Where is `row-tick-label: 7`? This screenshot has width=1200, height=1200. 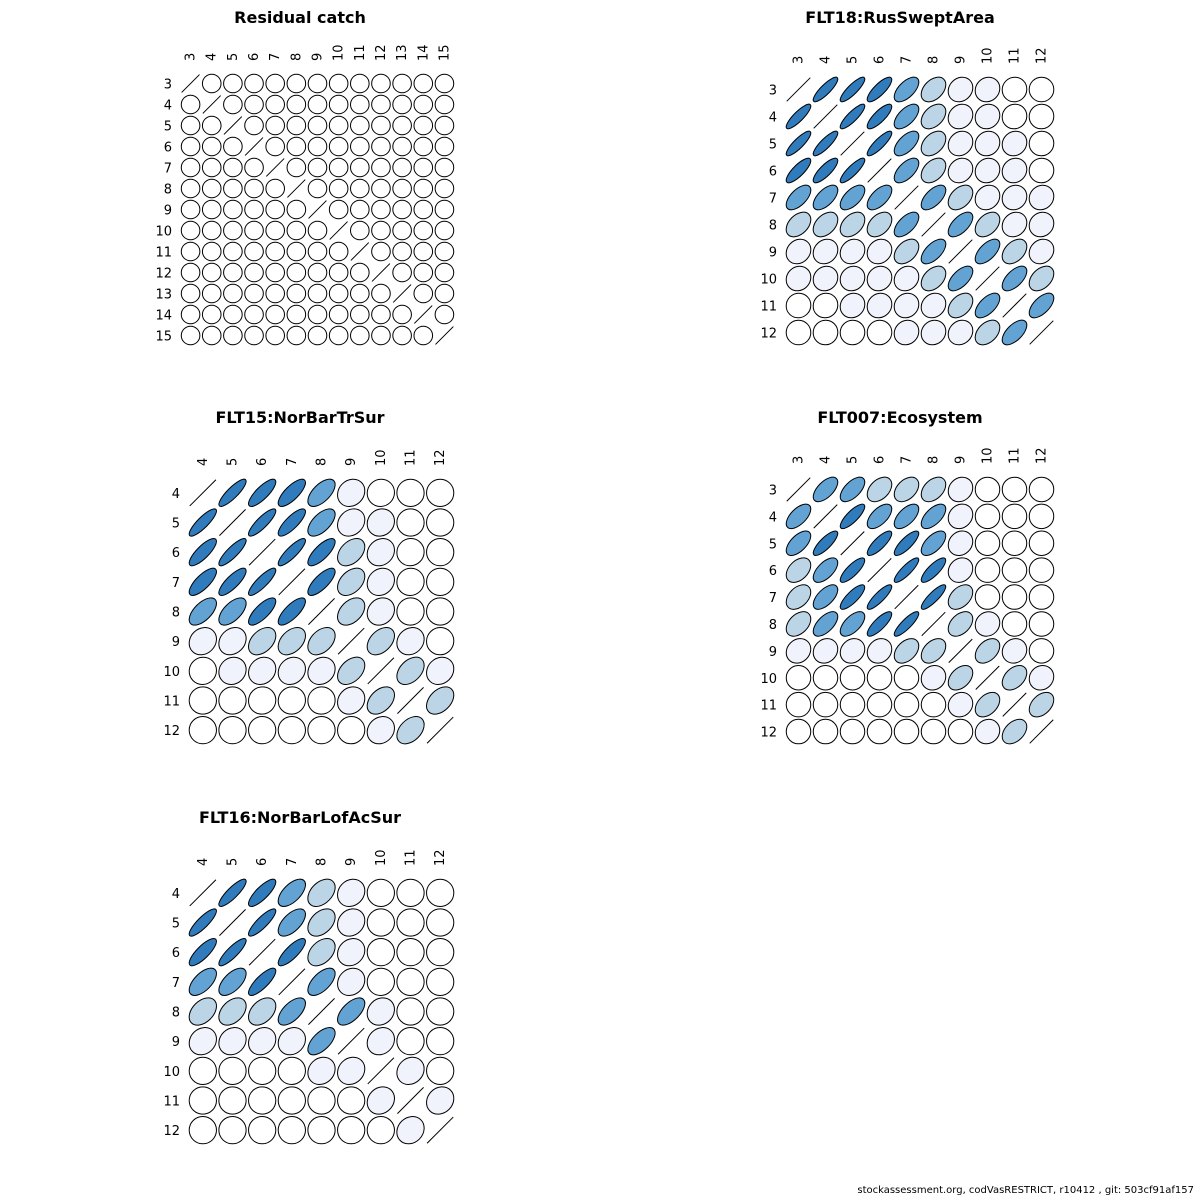
row-tick-label: 7 is located at coordinates (176, 583).